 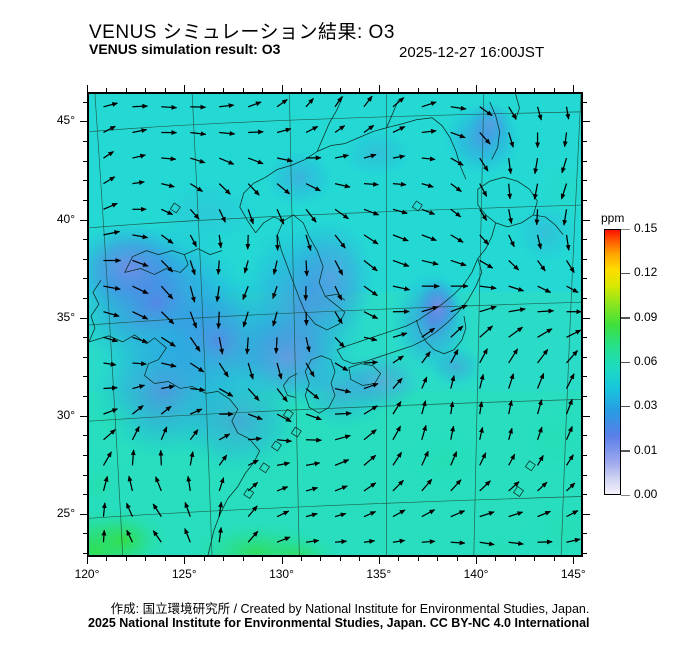 What do you see at coordinates (242, 32) in the screenshot?
I see `page-title-japanese: VENUS シミュレーション結果: O3` at bounding box center [242, 32].